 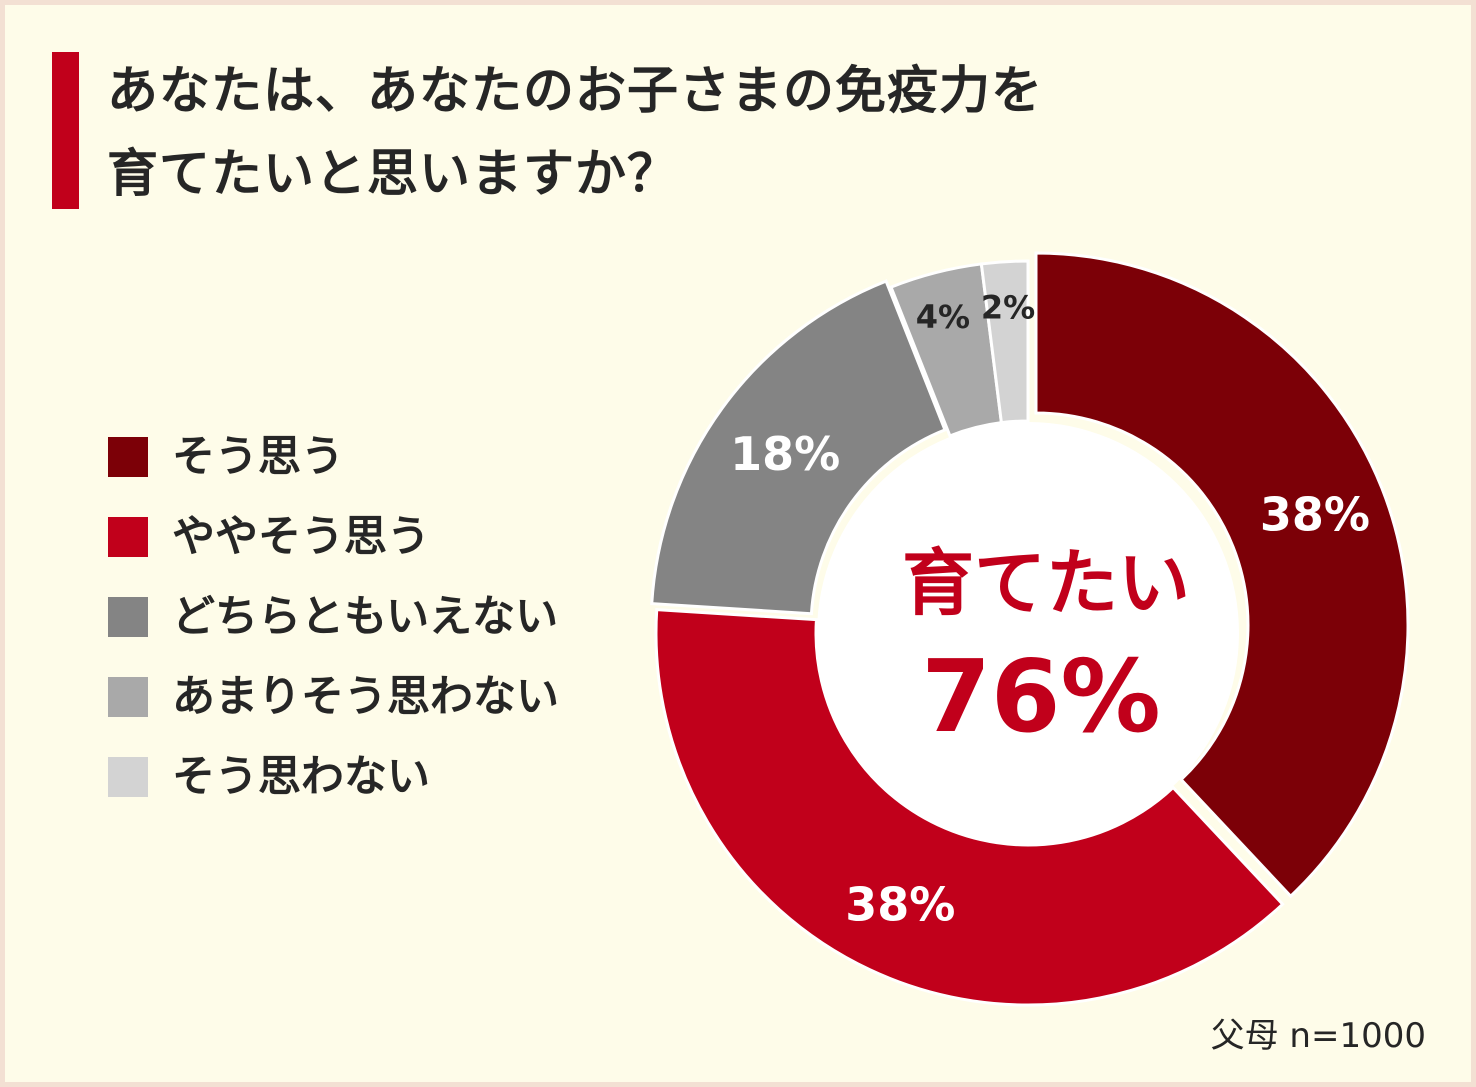 I want to click on legend-label: どちらともいえない, so click(x=365, y=617).